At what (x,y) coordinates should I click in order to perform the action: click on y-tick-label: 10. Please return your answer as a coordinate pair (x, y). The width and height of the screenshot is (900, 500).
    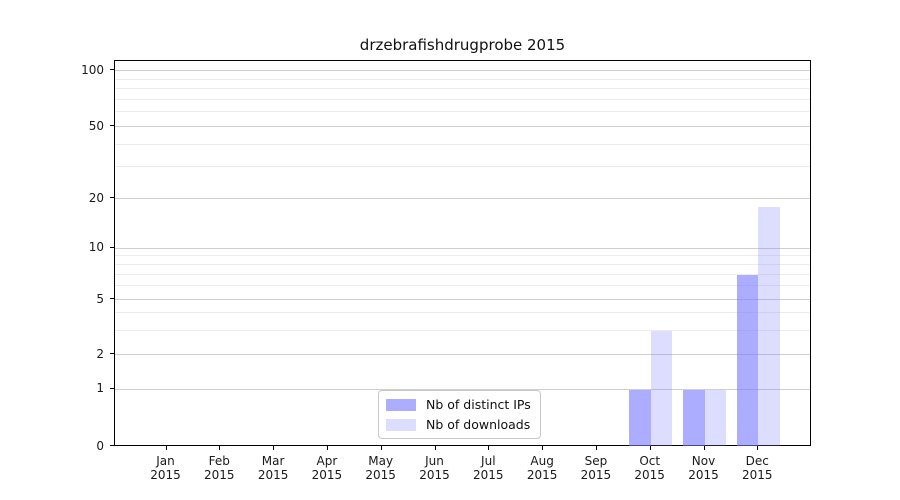
    Looking at the image, I should click on (96, 247).